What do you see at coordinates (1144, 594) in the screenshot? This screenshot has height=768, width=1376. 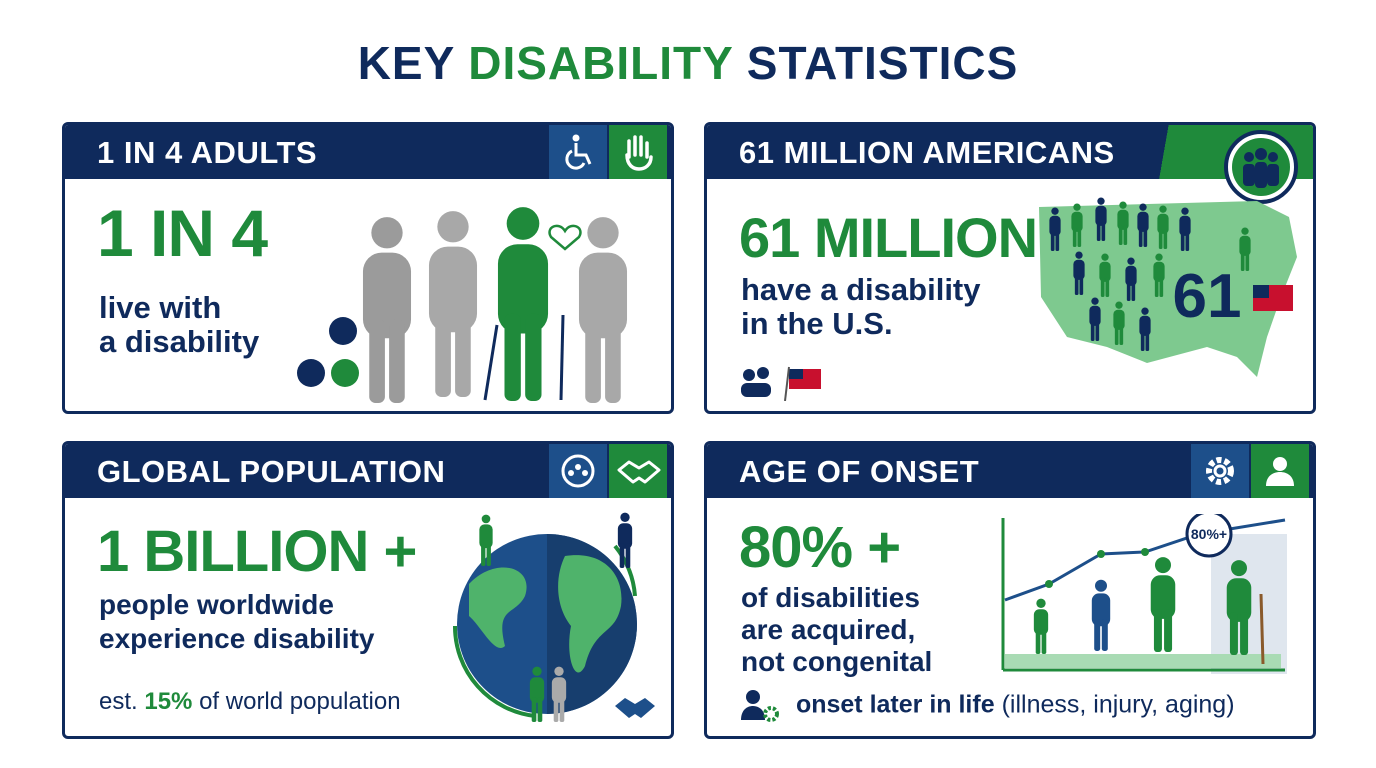 I see `onset-illustration: 80%+` at bounding box center [1144, 594].